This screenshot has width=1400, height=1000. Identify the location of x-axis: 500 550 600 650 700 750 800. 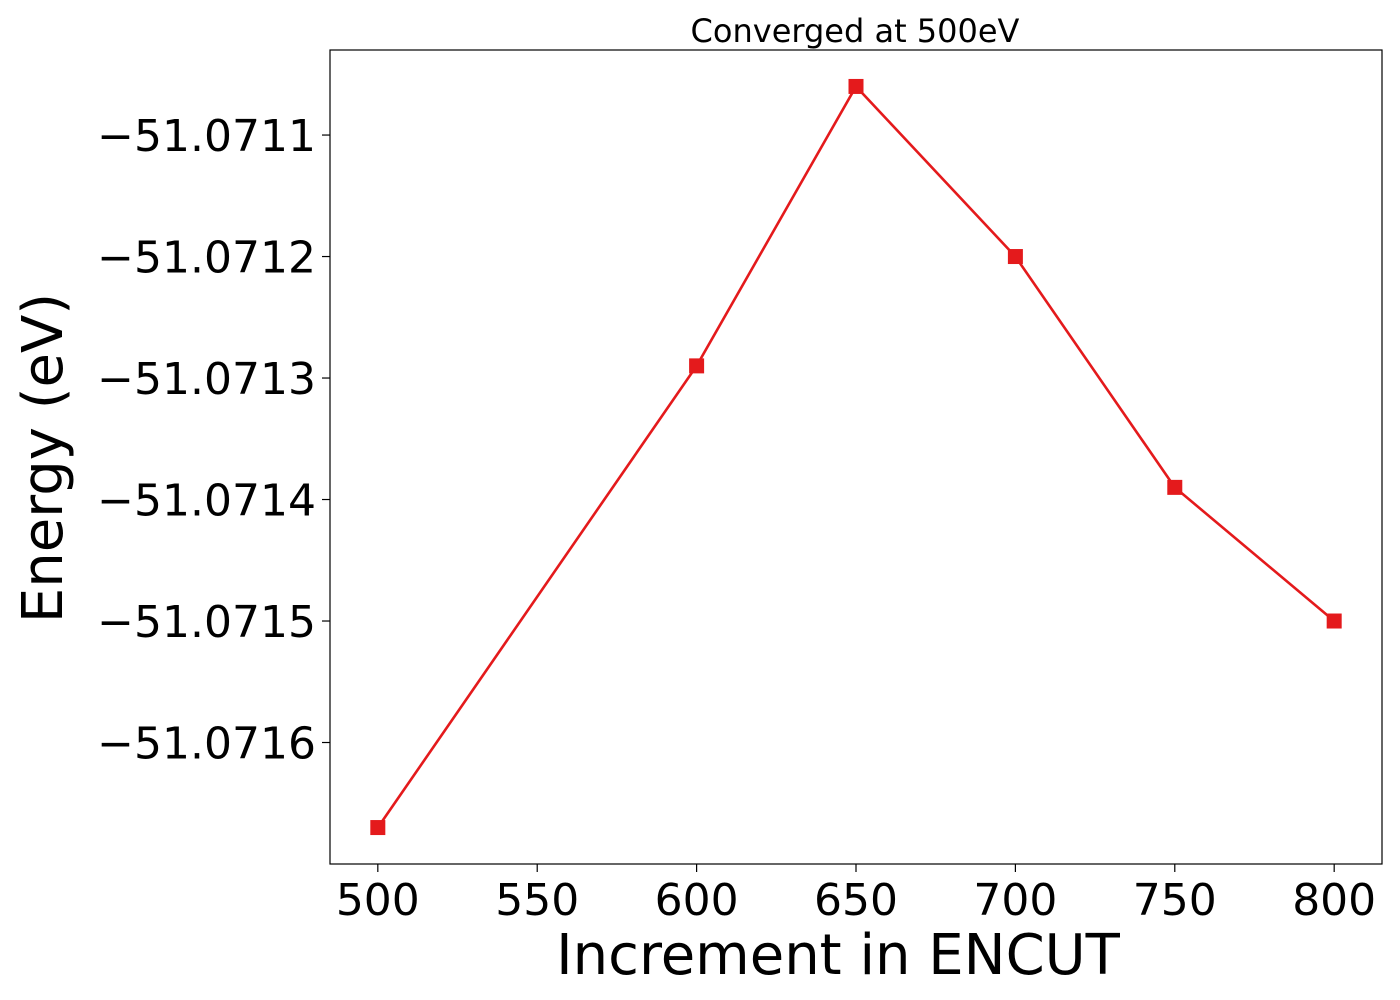
(856, 895).